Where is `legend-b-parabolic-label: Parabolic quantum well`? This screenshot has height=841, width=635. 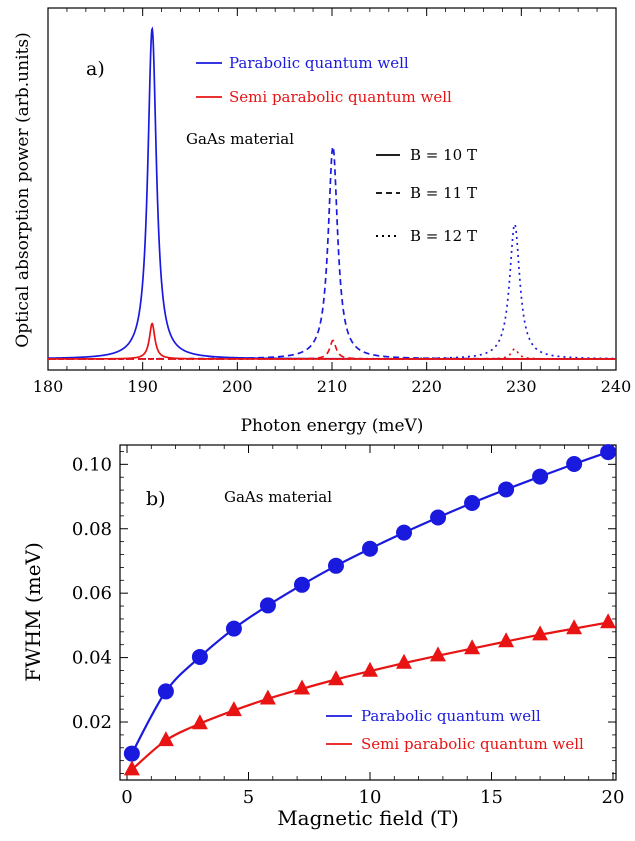 legend-b-parabolic-label: Parabolic quantum well is located at coordinates (451, 716).